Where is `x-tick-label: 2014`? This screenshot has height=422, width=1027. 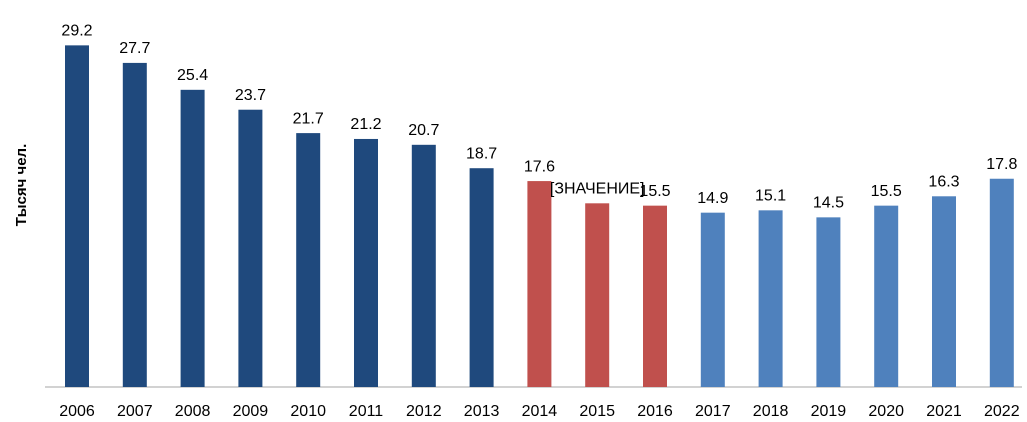 x-tick-label: 2014 is located at coordinates (540, 411).